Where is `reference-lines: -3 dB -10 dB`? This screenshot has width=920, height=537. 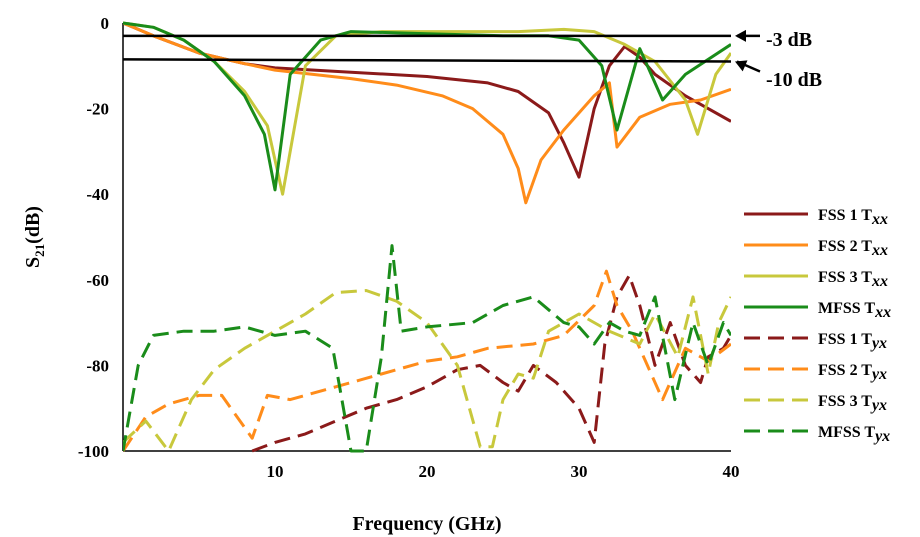
reference-lines: -3 dB -10 dB is located at coordinates (472, 60).